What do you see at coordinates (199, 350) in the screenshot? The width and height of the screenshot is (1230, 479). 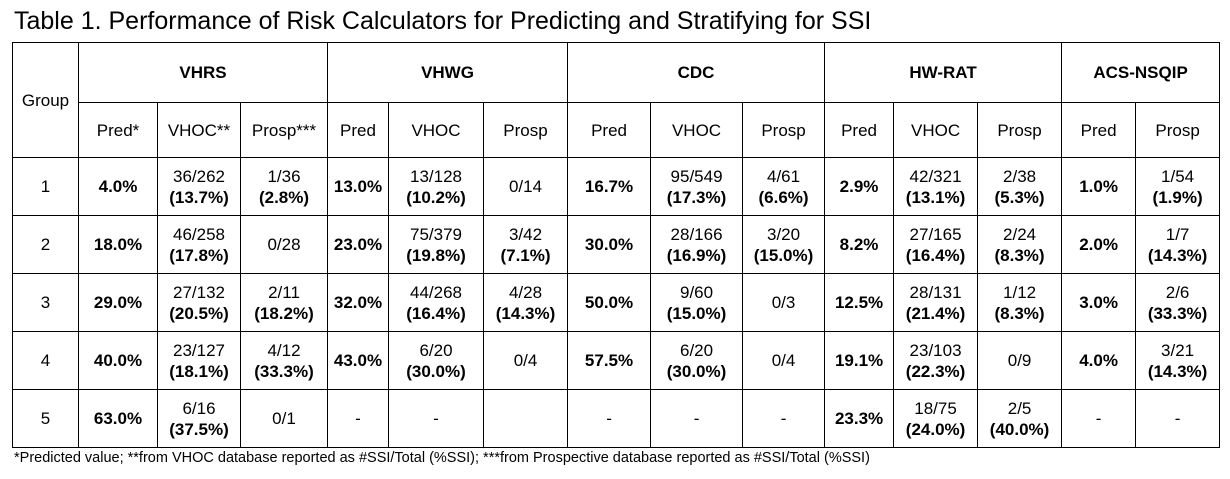 I see `ssi-fraction: 23/127` at bounding box center [199, 350].